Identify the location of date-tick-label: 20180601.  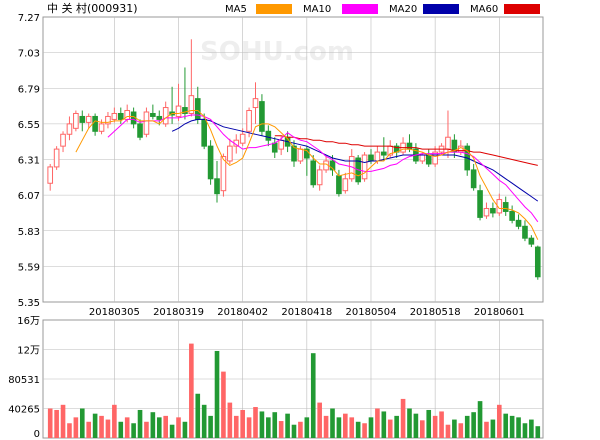
(499, 312).